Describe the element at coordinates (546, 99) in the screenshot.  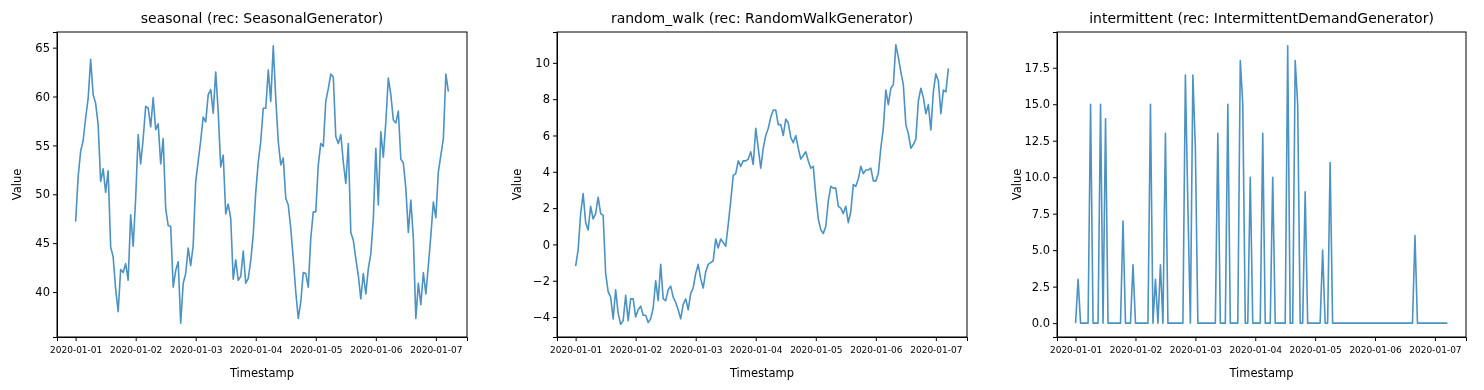
I see `y-tick-label: 8` at that location.